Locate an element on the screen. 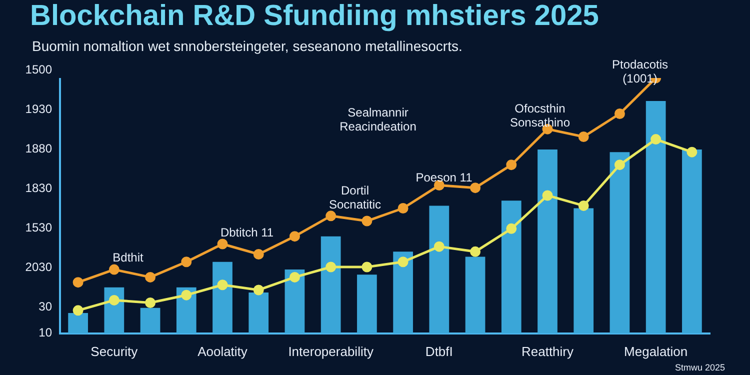 The height and width of the screenshot is (375, 750). x-tick-label: Megalation is located at coordinates (656, 351).